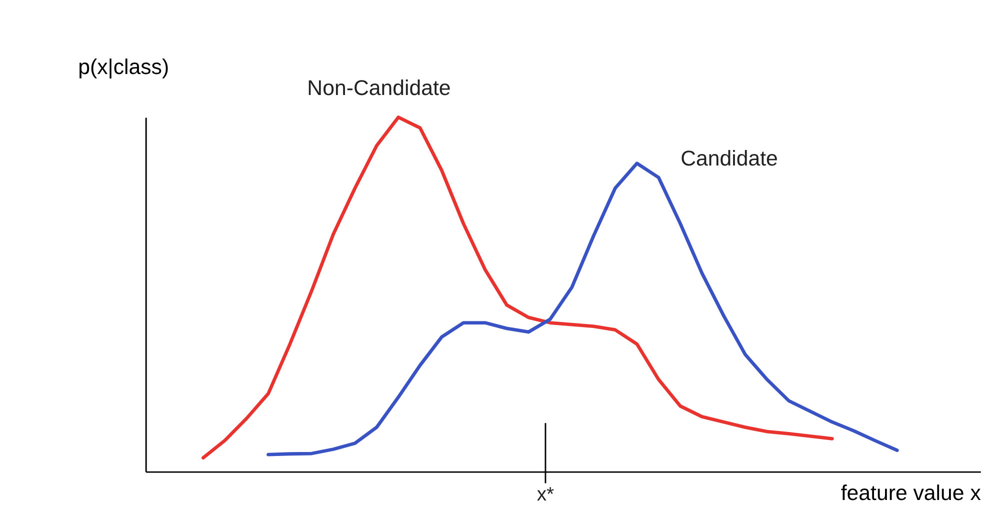 Image resolution: width=994 pixels, height=516 pixels. What do you see at coordinates (124, 67) in the screenshot?
I see `y-axis-title: p(x|class)` at bounding box center [124, 67].